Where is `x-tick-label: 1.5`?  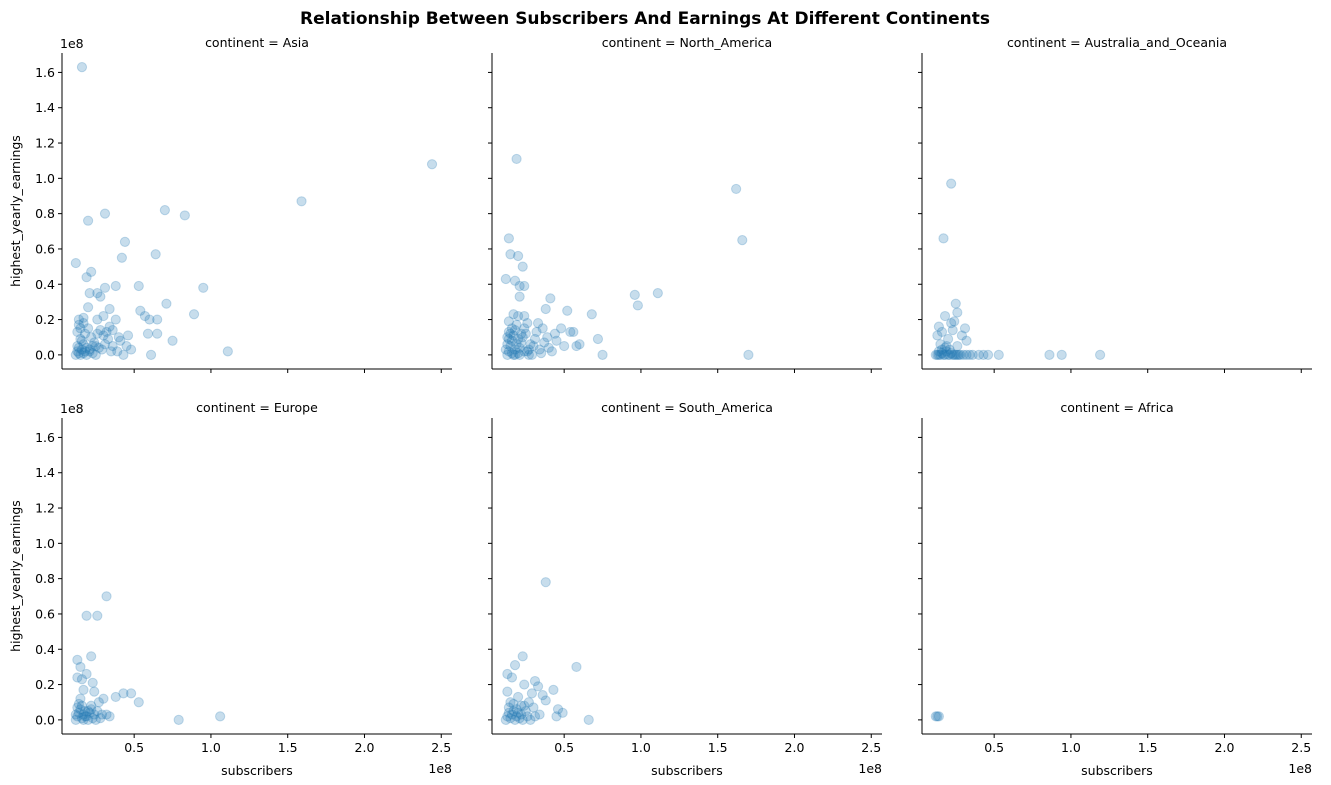
x-tick-label: 1.5 is located at coordinates (288, 747).